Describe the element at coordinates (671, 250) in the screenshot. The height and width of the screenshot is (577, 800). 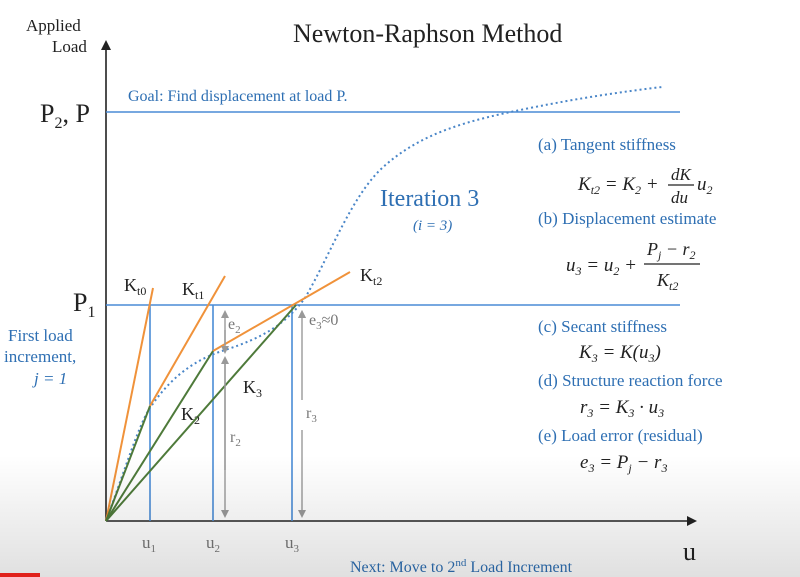
I see `equation-b-num: Pj − r2` at that location.